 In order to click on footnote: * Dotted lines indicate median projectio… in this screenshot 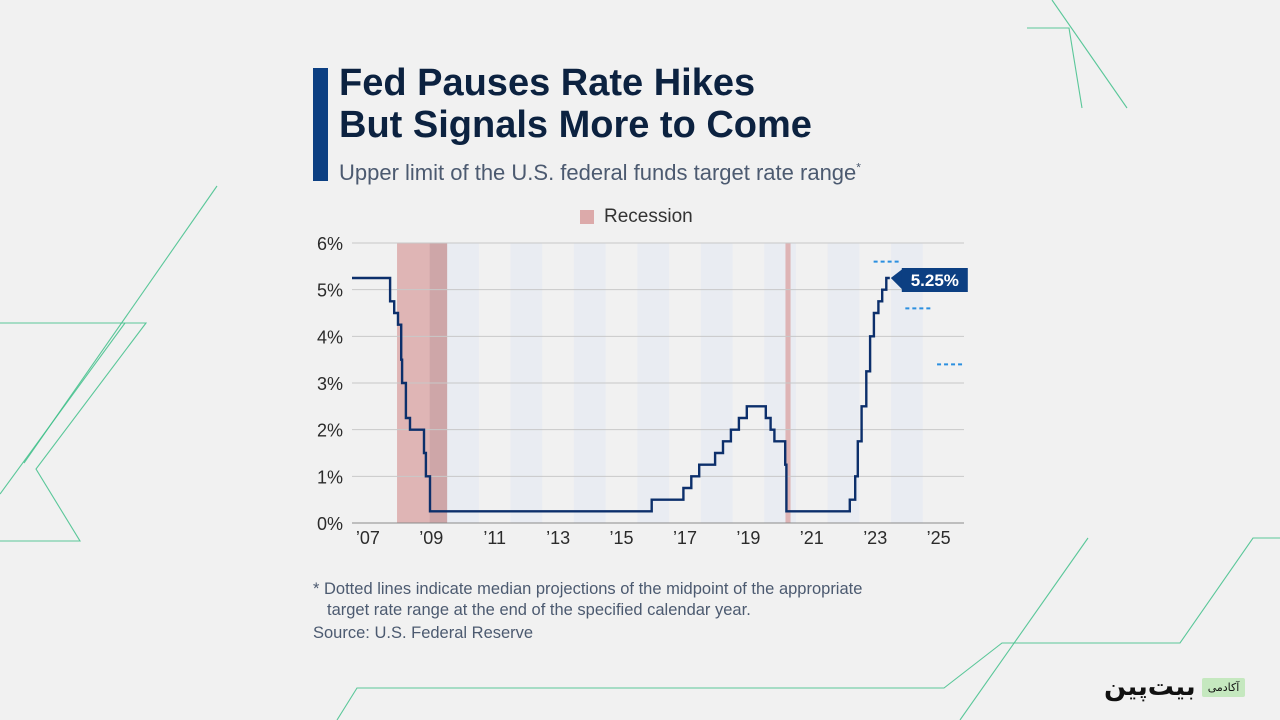, I will do `click(587, 600)`.